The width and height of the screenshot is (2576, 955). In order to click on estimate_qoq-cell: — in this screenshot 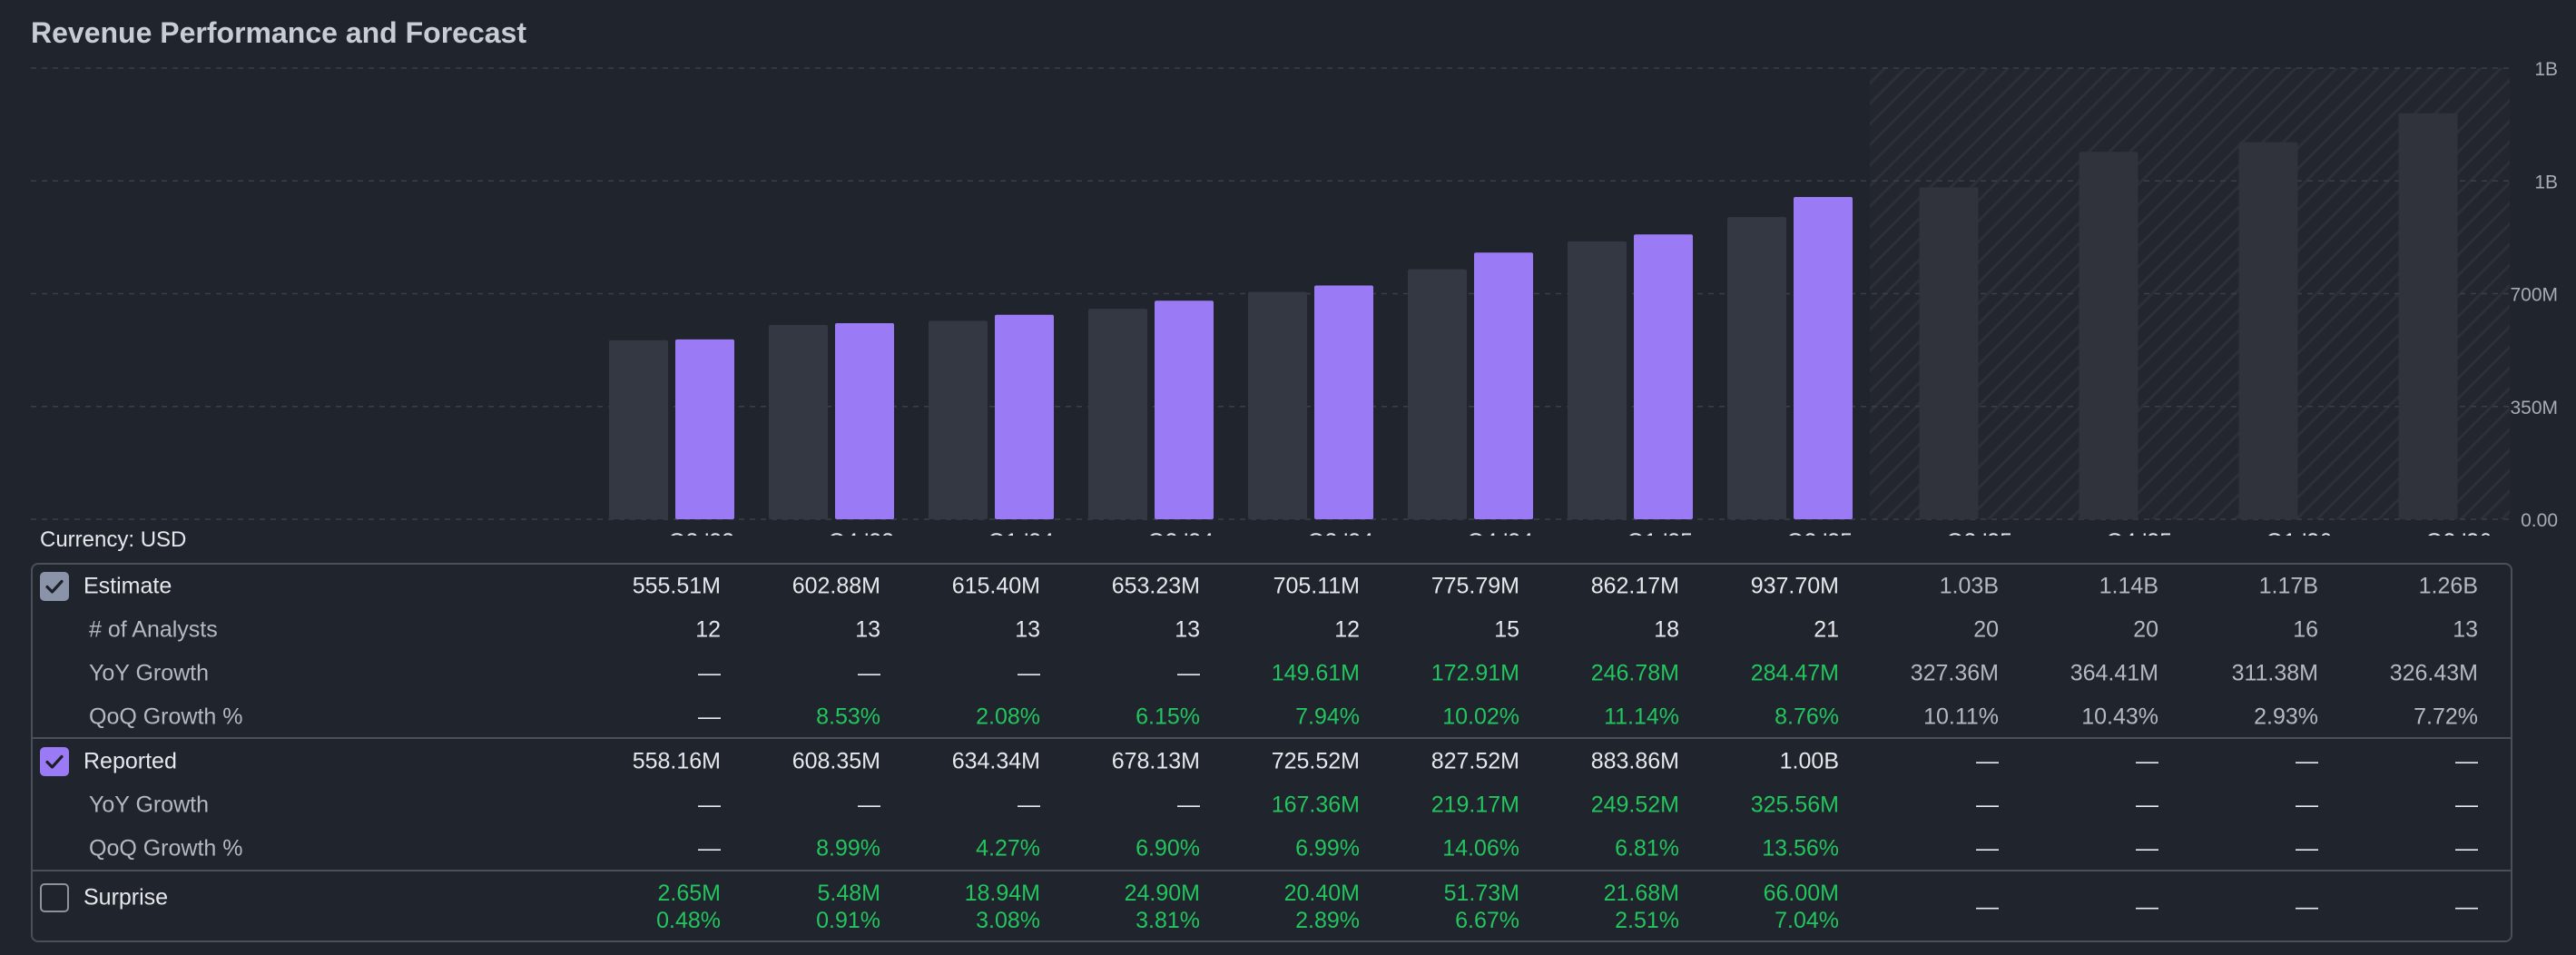, I will do `click(709, 717)`.